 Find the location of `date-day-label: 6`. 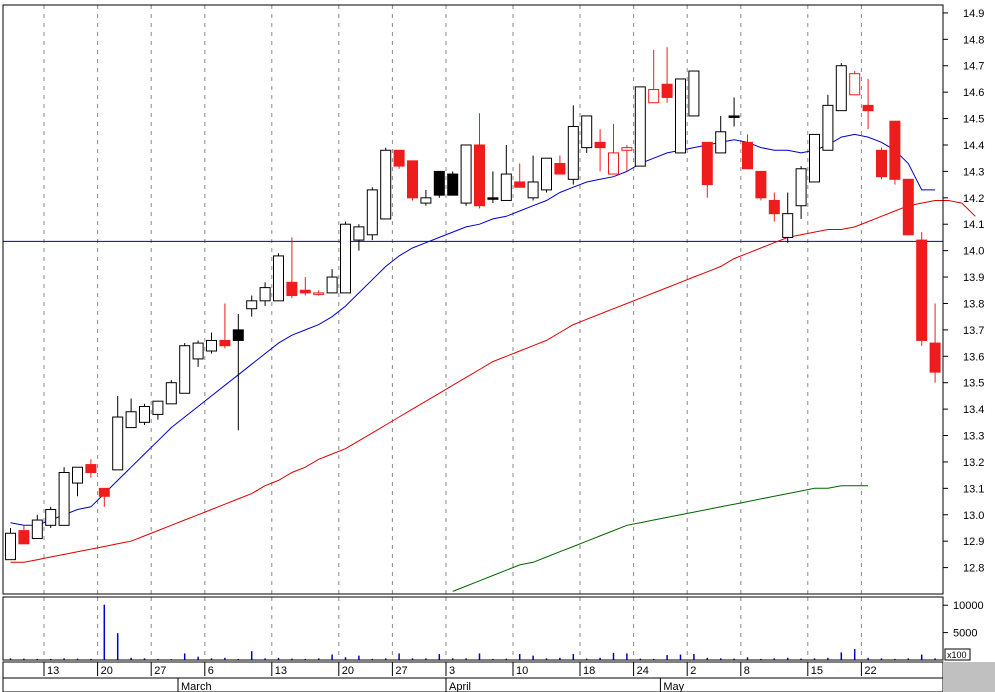

date-day-label: 6 is located at coordinates (211, 671).